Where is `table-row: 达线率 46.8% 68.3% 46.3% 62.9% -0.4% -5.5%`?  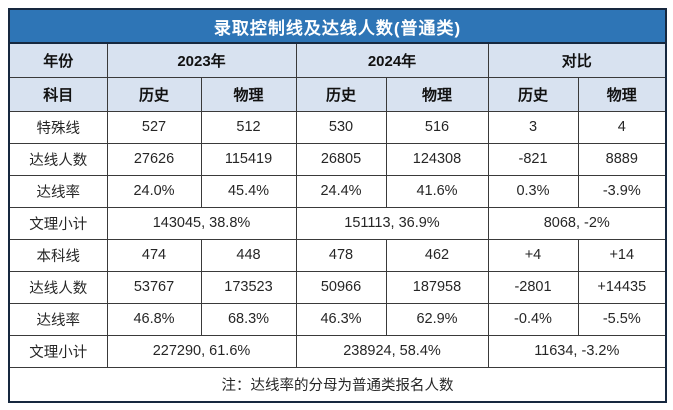
table-row: 达线率 46.8% 68.3% 46.3% 62.9% -0.4% -5.5% is located at coordinates (337, 319).